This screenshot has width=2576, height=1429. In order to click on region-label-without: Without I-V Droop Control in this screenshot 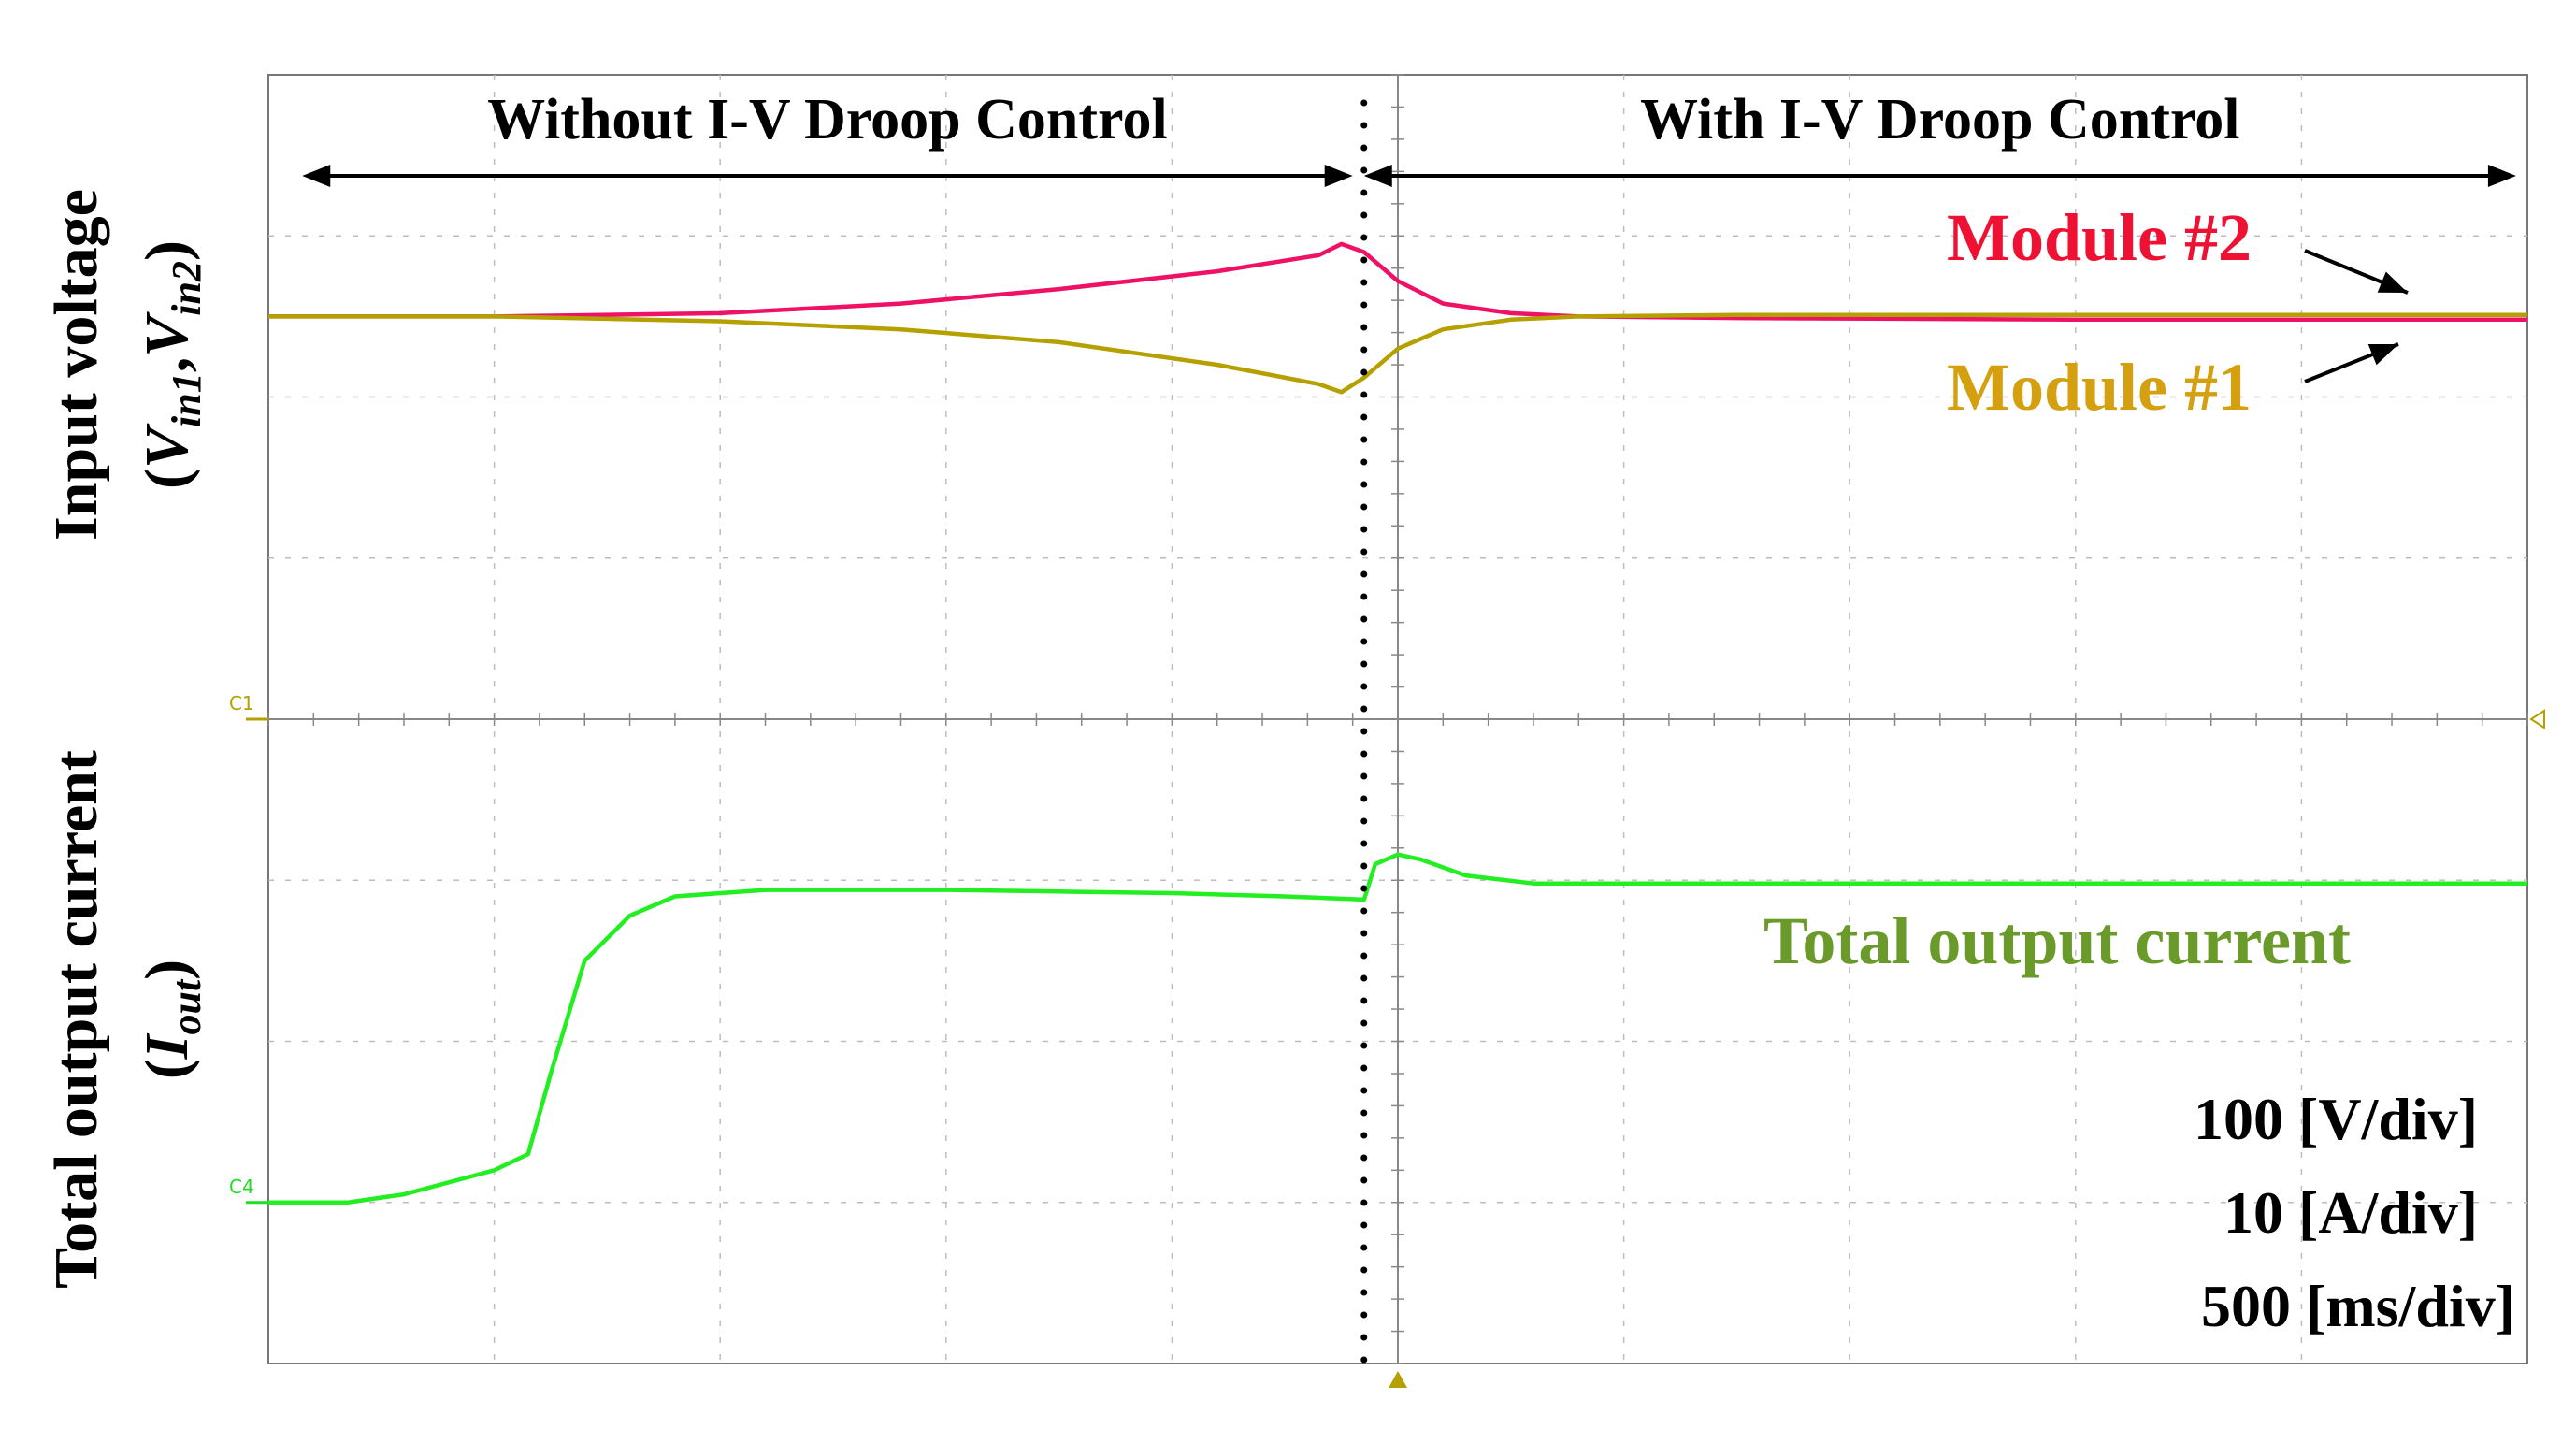, I will do `click(827, 120)`.